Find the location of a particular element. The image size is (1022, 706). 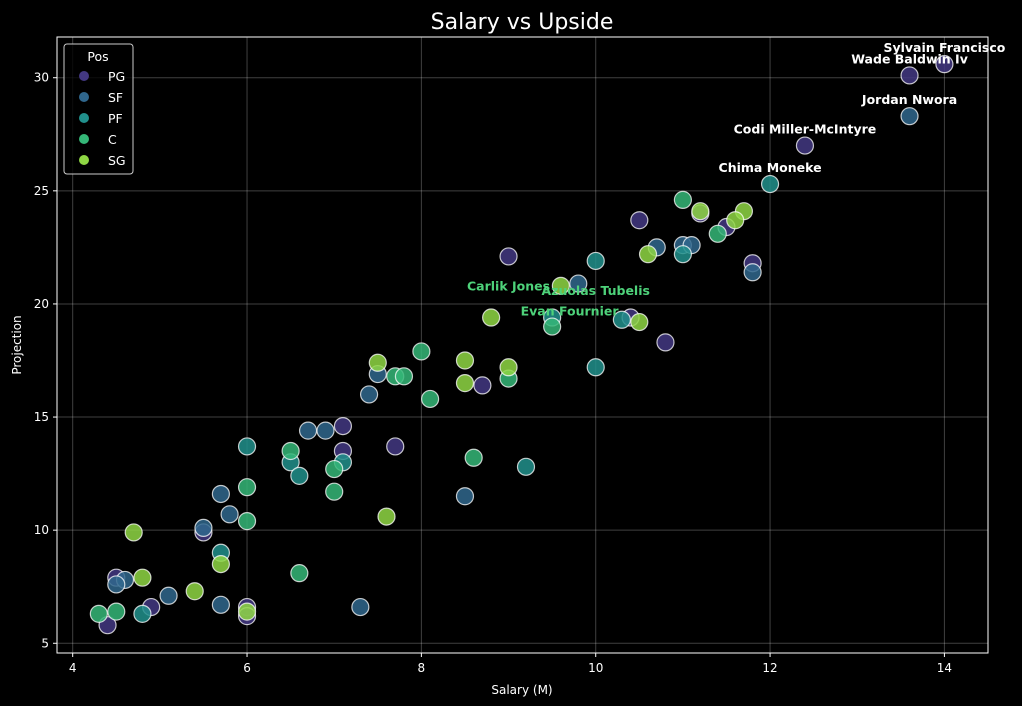

annotation-label: Sylvain Francisco is located at coordinates (944, 47).